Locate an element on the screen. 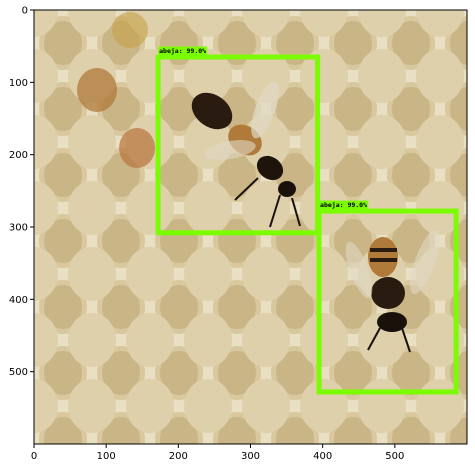 This screenshot has height=469, width=475. y-tick-label: 400 is located at coordinates (18, 300).